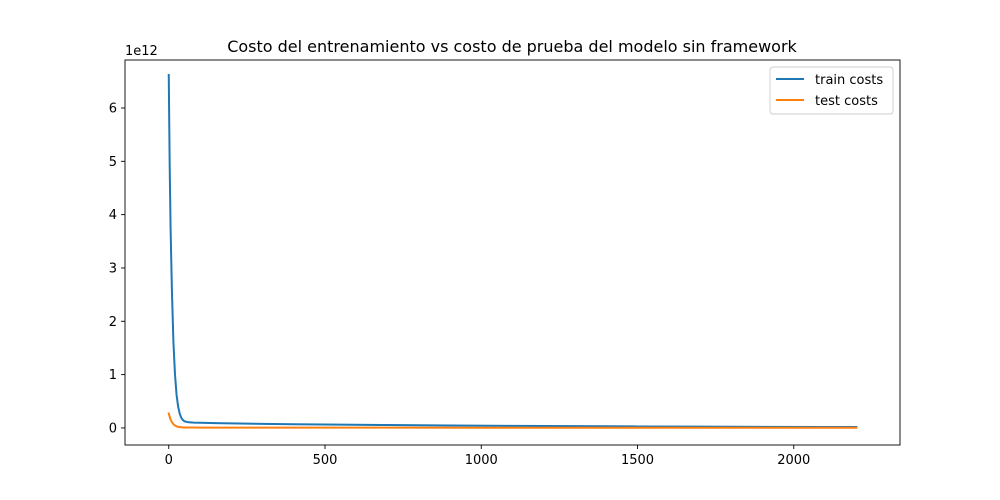 The image size is (1000, 500). I want to click on legend-label-train-costs: train costs, so click(849, 80).